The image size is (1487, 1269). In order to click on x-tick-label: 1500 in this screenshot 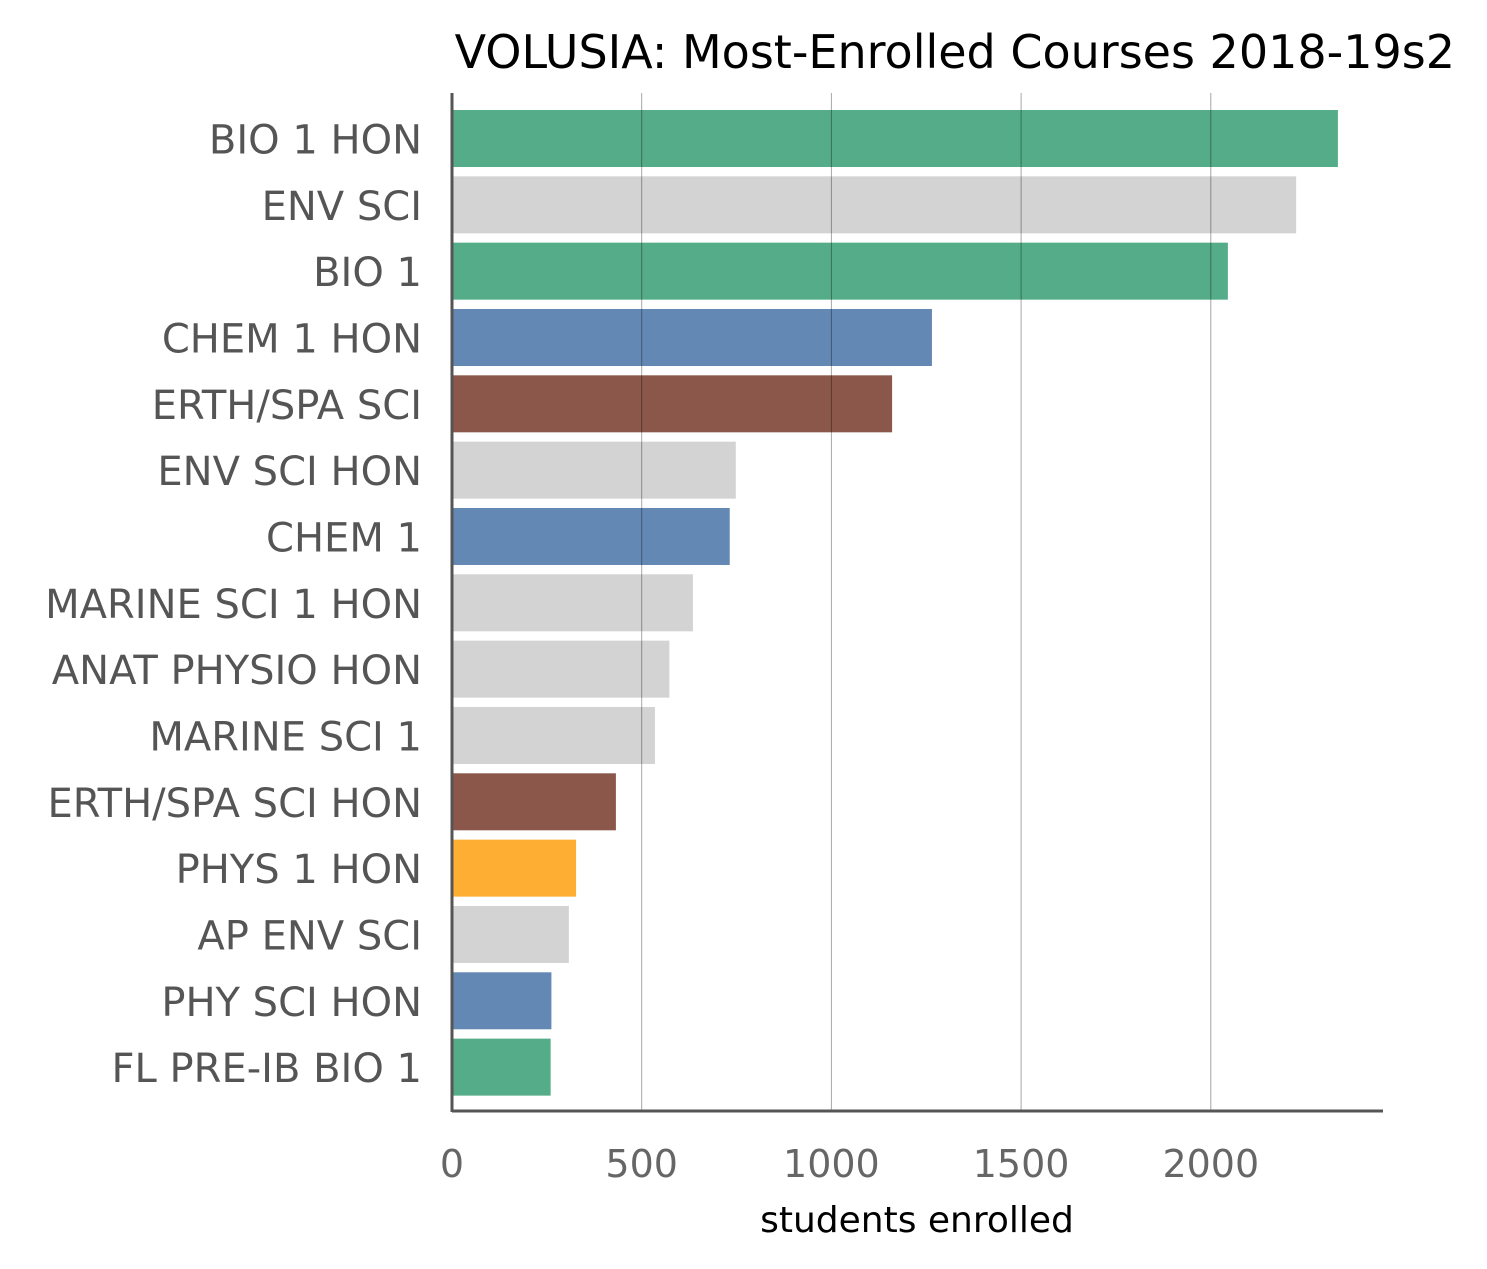, I will do `click(1021, 1164)`.